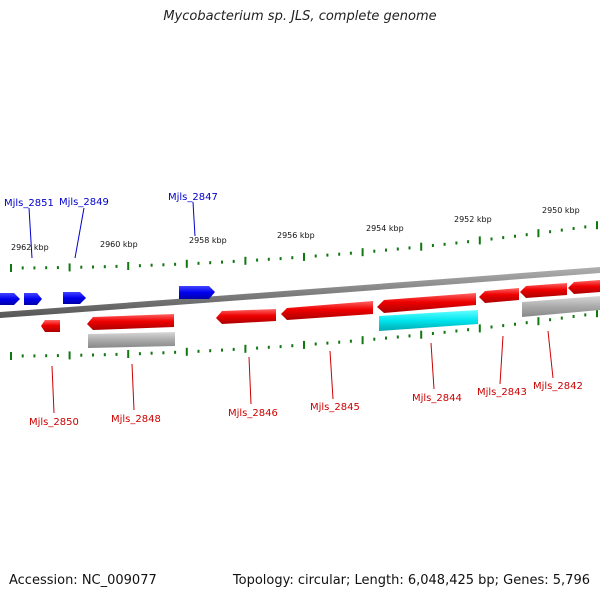 The height and width of the screenshot is (600, 600). What do you see at coordinates (253, 413) in the screenshot?
I see `gene-label-mjls-2846: Mjls_2846` at bounding box center [253, 413].